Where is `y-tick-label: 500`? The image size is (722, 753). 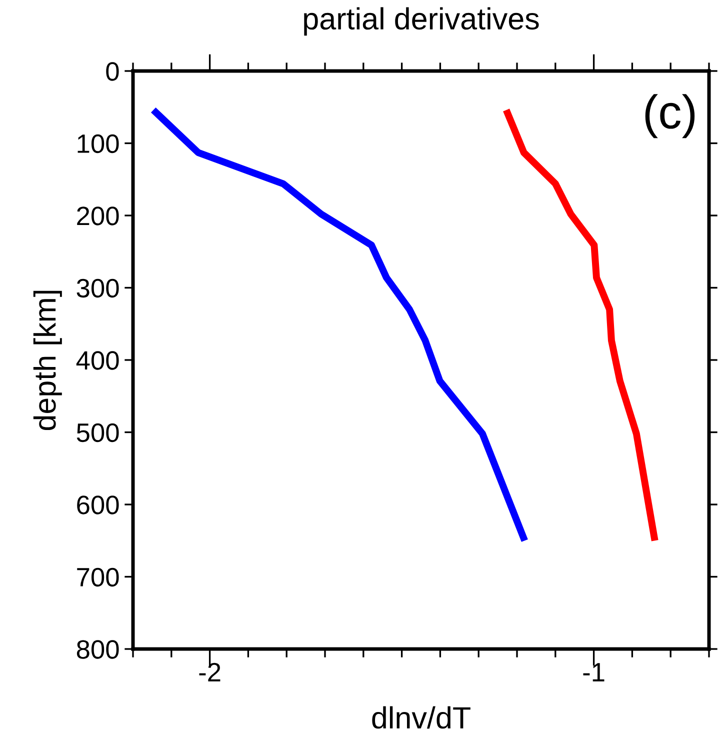 y-tick-label: 500 is located at coordinates (97, 432).